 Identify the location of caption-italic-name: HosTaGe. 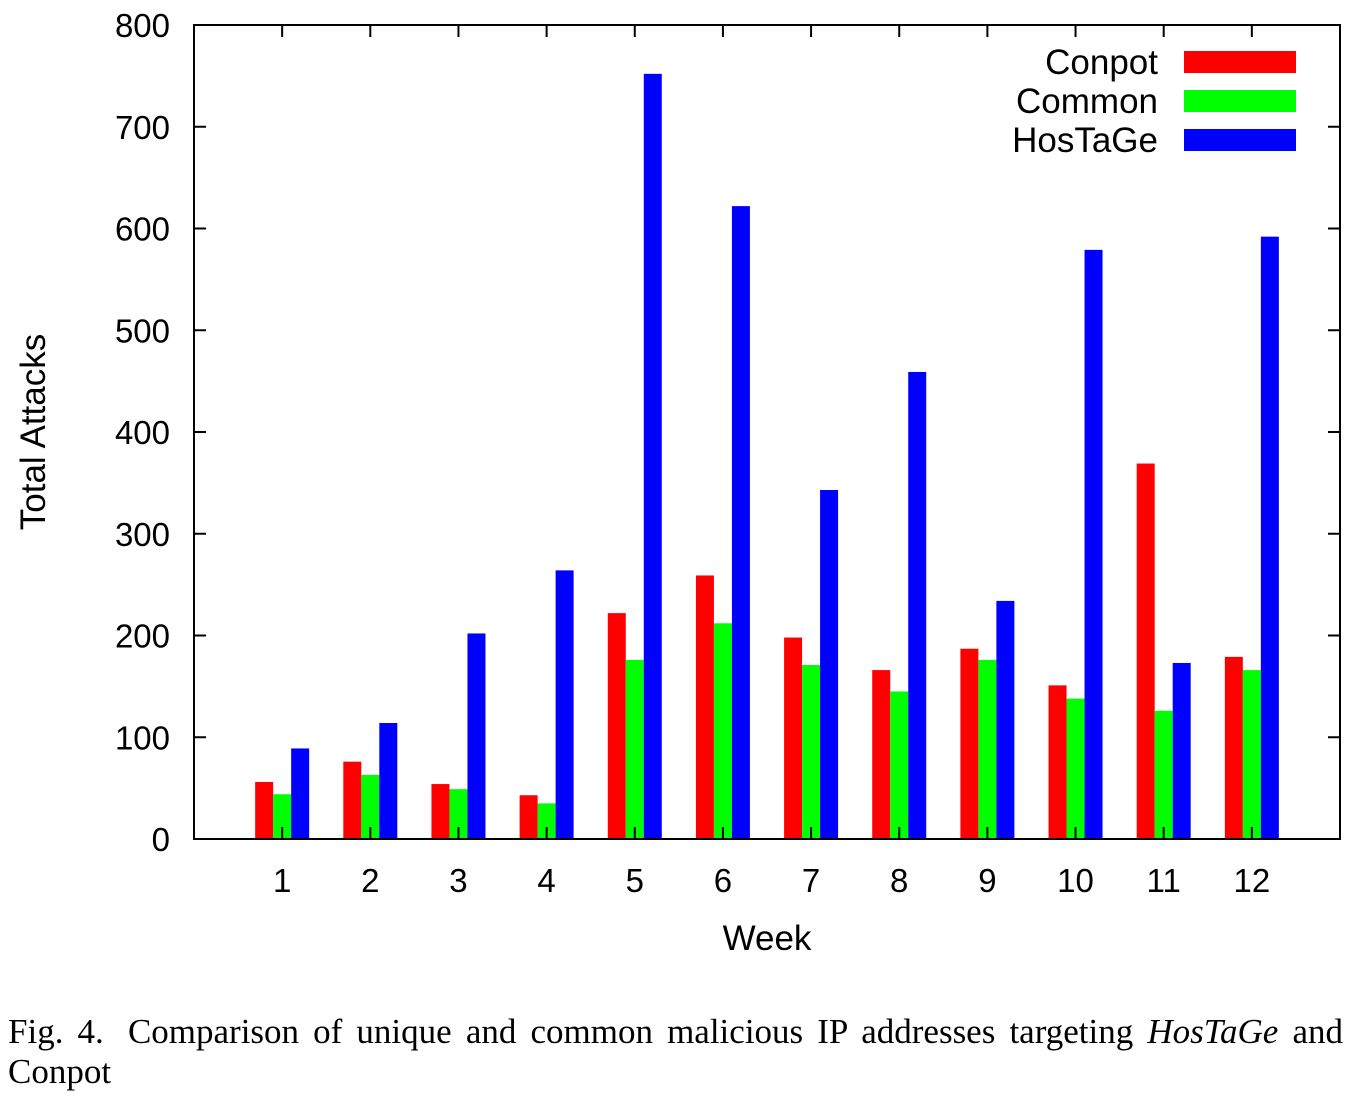
(1213, 1031).